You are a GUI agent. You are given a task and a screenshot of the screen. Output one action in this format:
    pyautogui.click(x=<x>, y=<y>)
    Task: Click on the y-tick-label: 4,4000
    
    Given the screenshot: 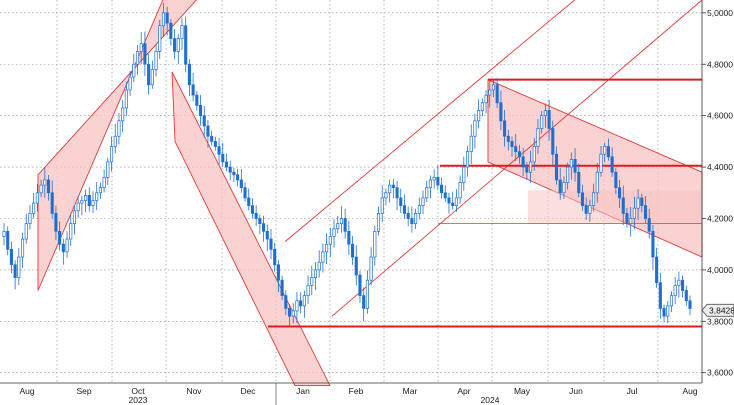 What is the action you would take?
    pyautogui.click(x=720, y=167)
    